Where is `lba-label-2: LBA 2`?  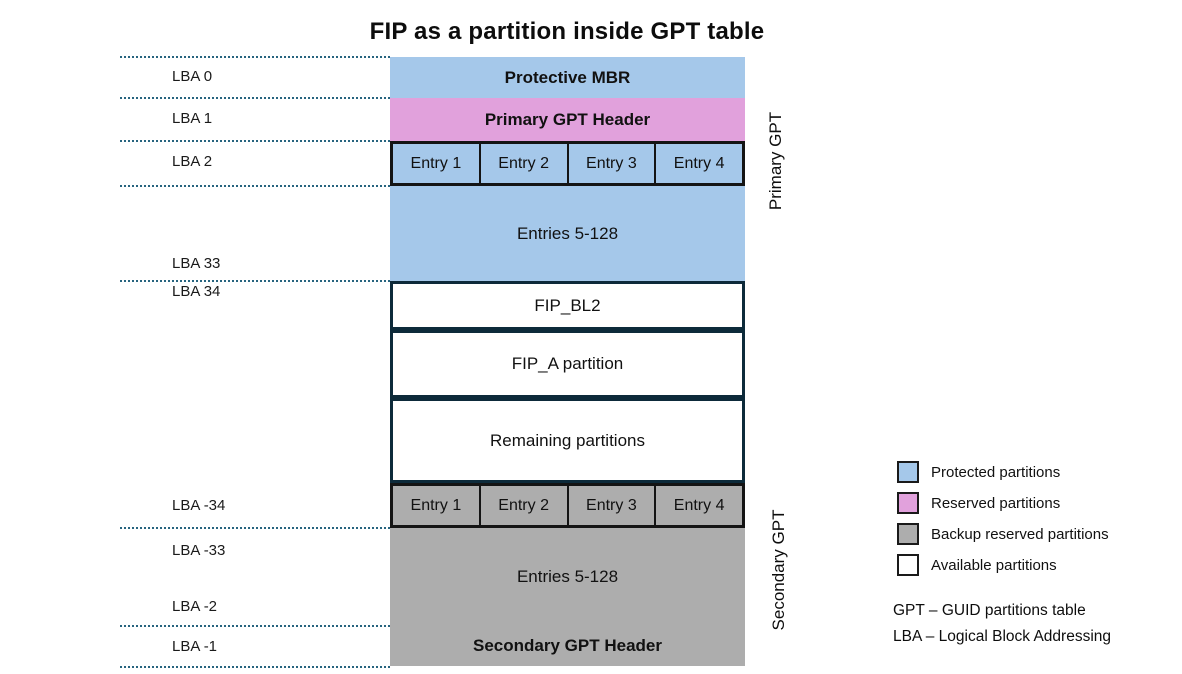 lba-label-2: LBA 2 is located at coordinates (192, 161).